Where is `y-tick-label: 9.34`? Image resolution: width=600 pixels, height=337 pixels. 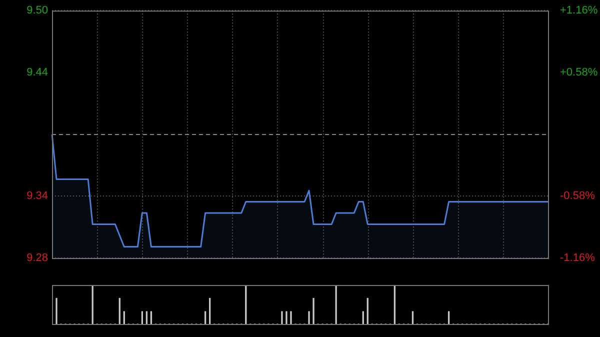 y-tick-label: 9.34 is located at coordinates (37, 196).